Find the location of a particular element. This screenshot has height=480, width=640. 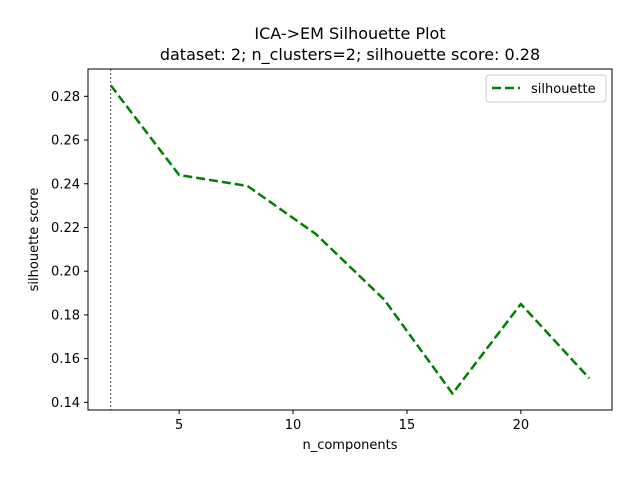

legend: silhouette is located at coordinates (546, 88).